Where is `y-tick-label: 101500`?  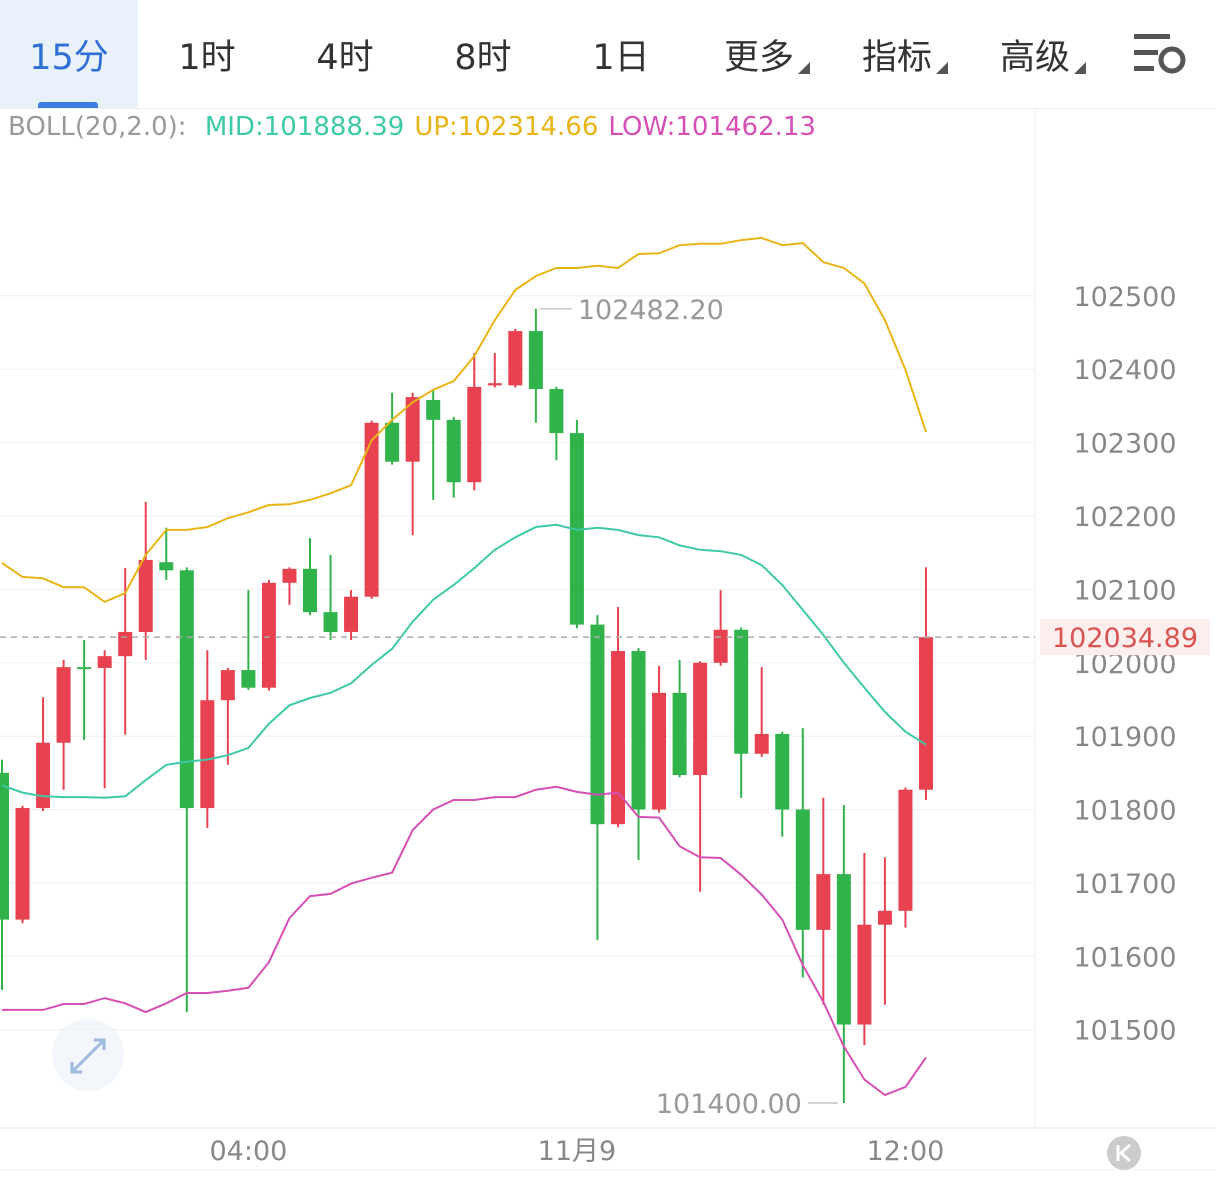 y-tick-label: 101500 is located at coordinates (1124, 1031).